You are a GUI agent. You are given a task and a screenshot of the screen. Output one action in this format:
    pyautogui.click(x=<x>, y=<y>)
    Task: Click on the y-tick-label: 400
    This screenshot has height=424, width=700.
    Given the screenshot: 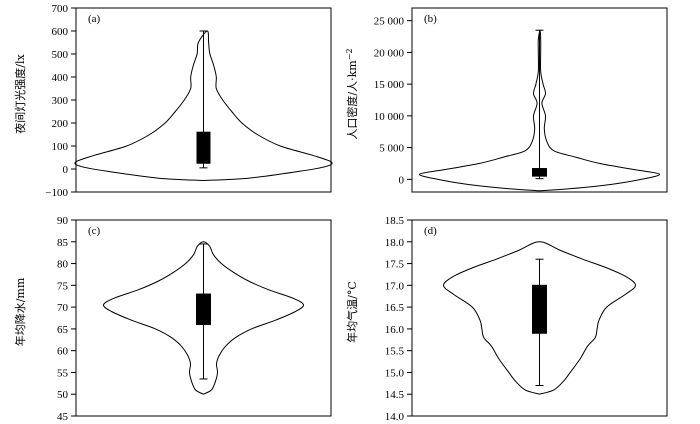 What is the action you would take?
    pyautogui.click(x=60, y=78)
    